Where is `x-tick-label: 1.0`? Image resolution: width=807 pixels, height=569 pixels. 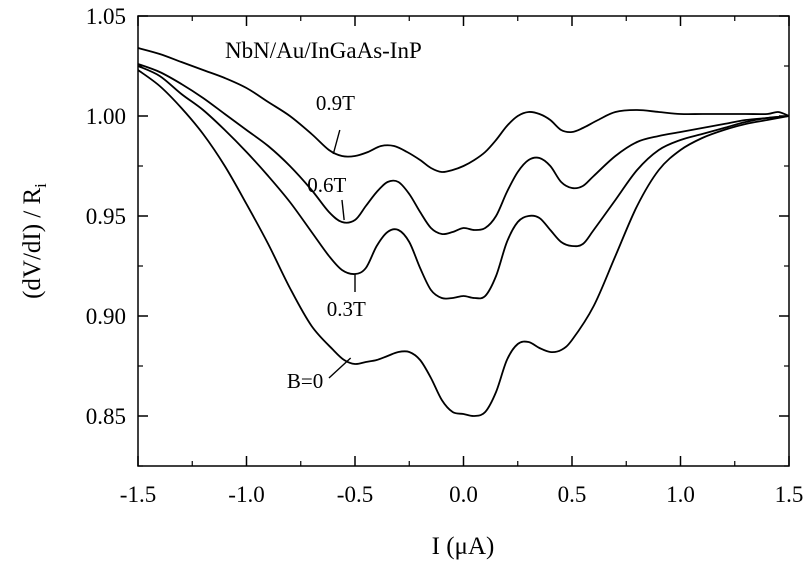
x-tick-label: 1.0 is located at coordinates (680, 494).